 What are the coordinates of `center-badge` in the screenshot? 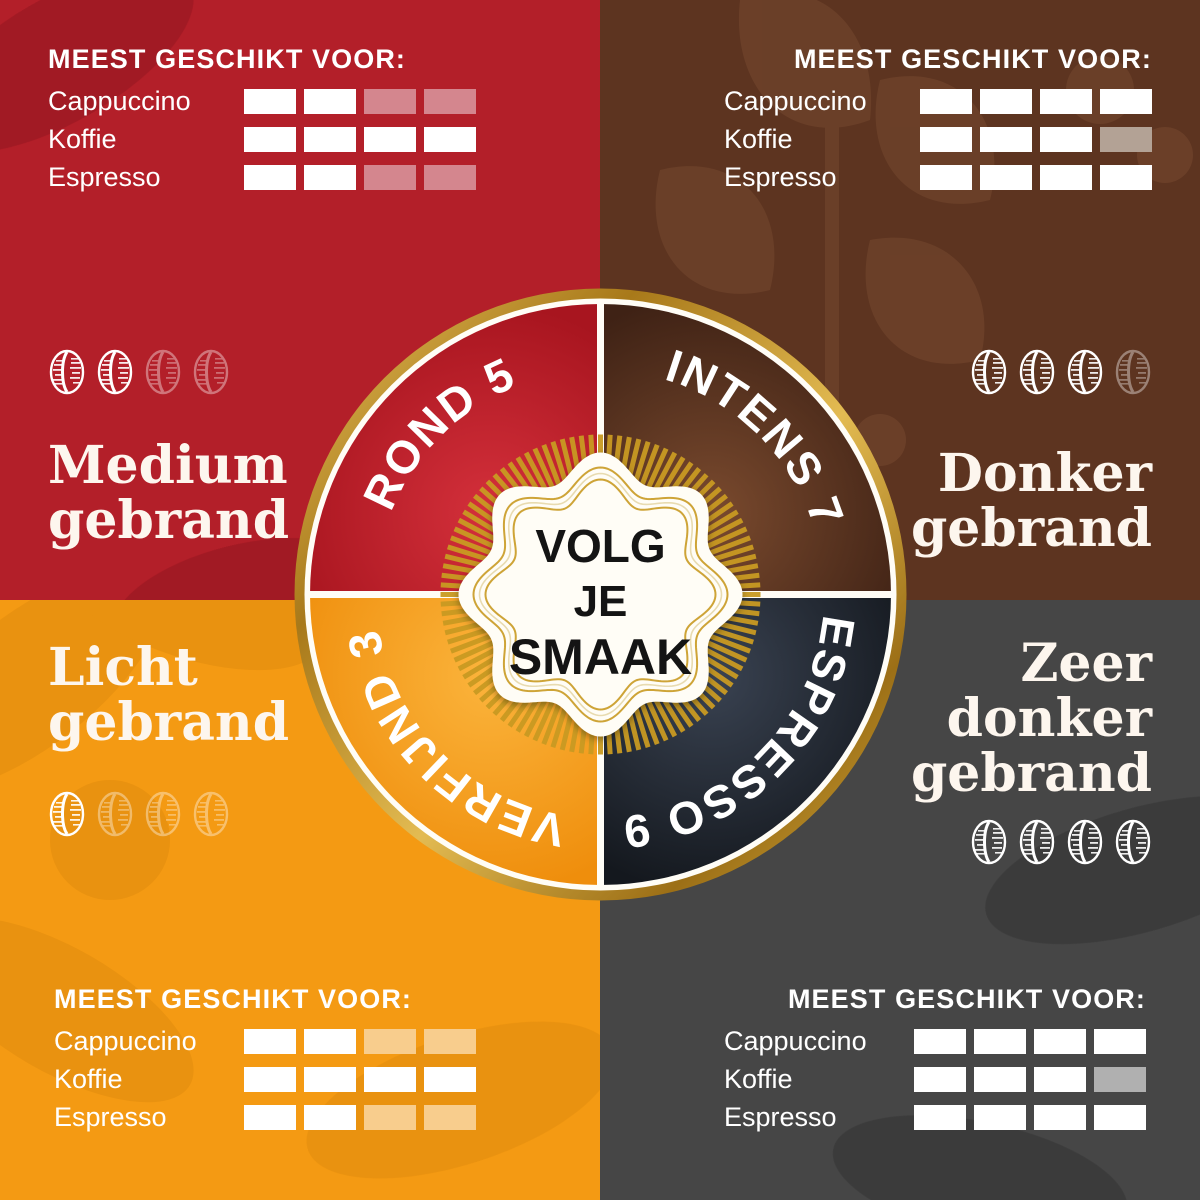 It's located at (600, 594).